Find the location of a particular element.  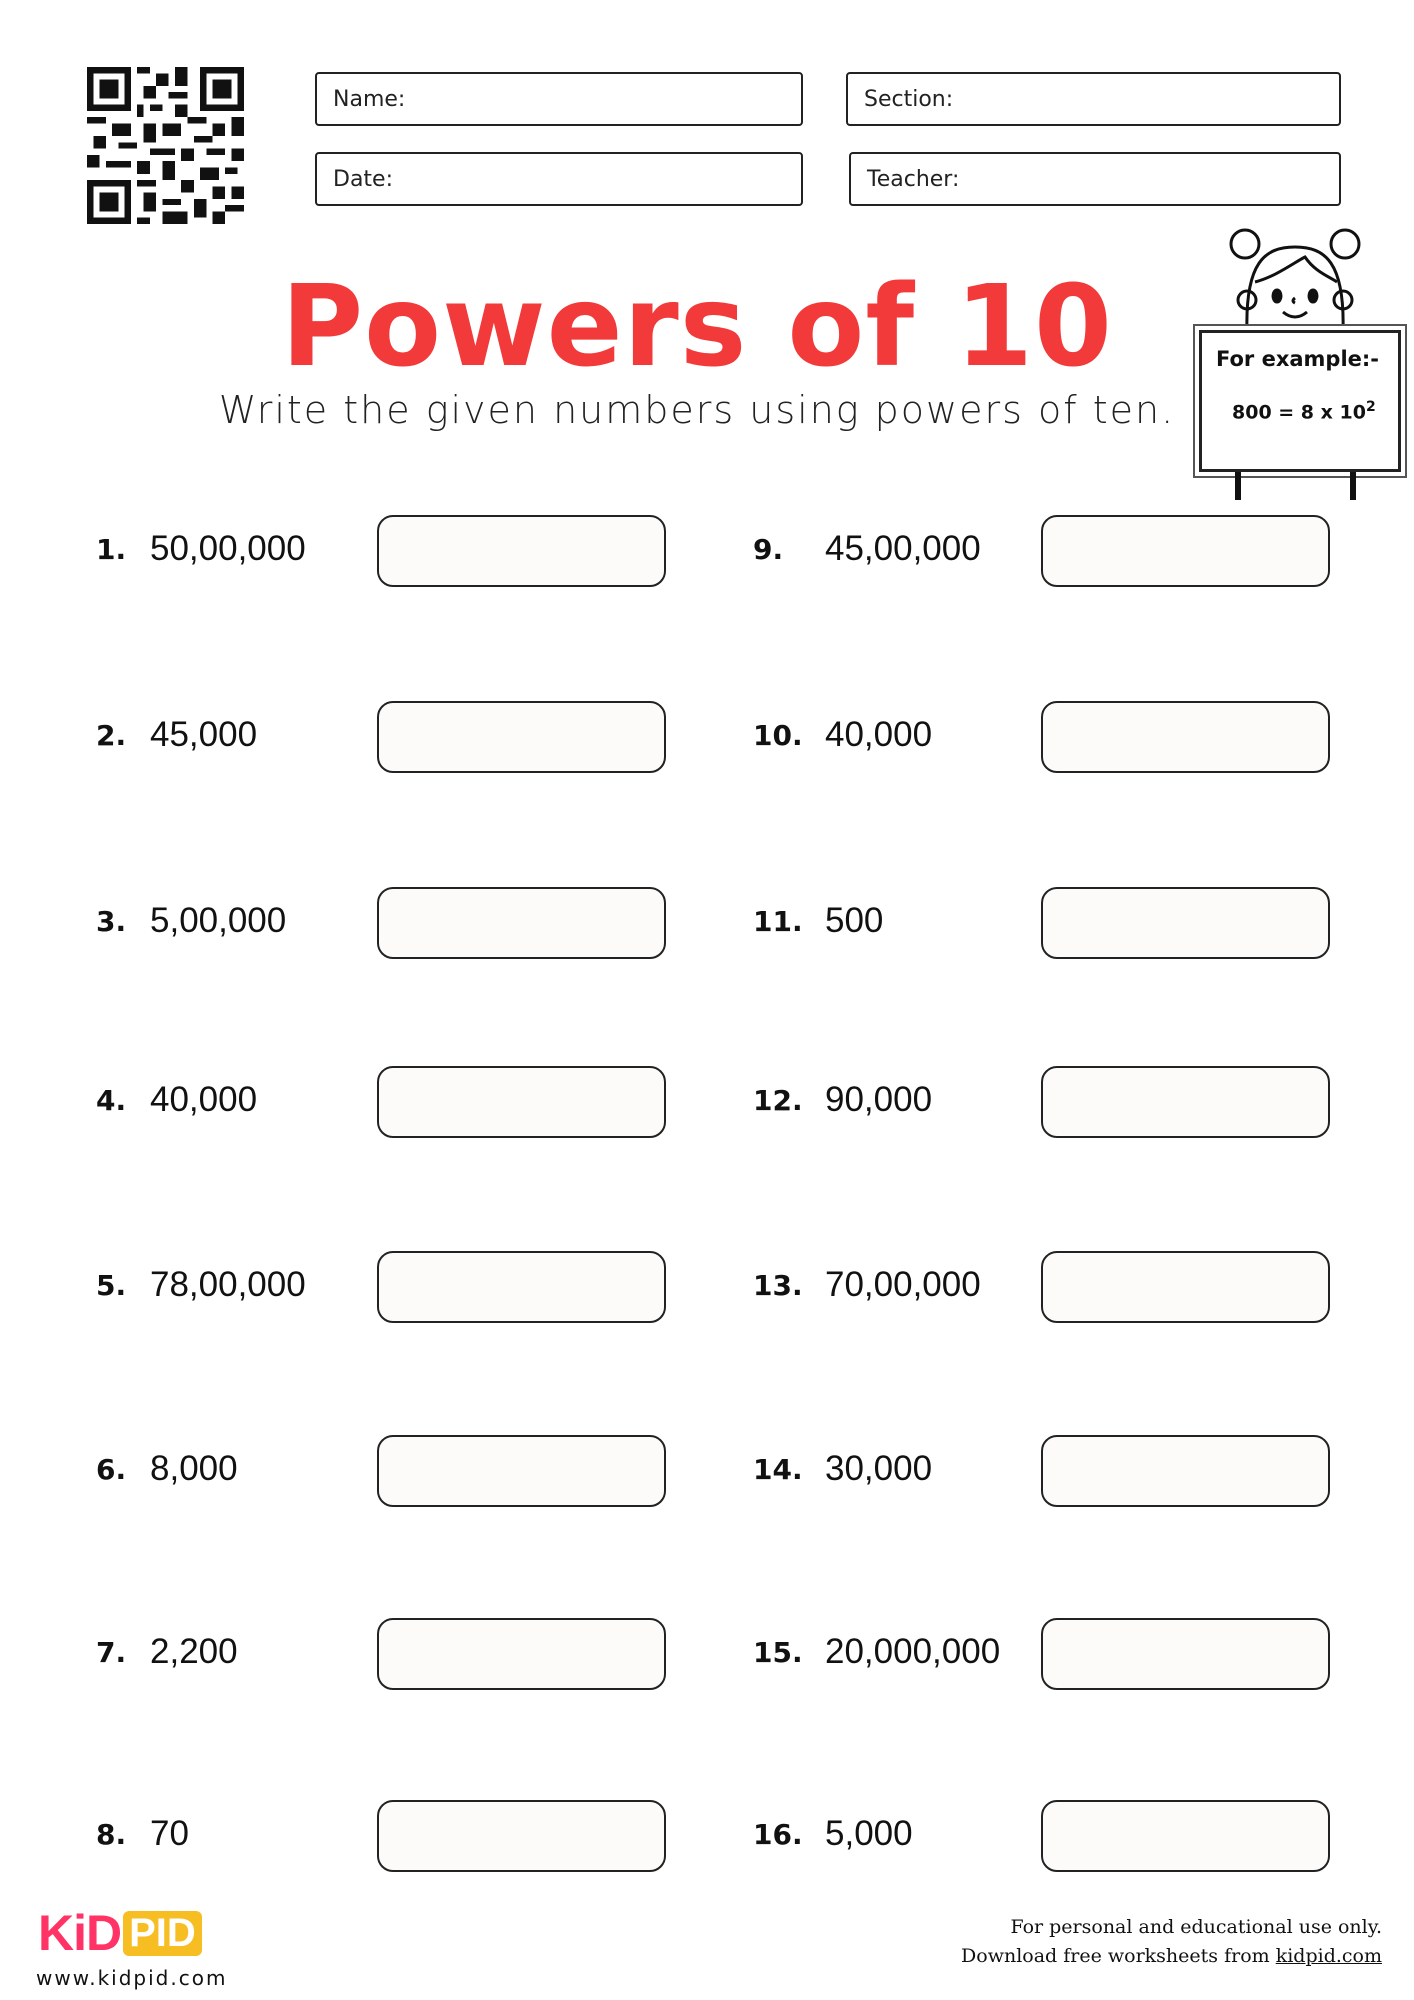

question-value: 70 is located at coordinates (169, 1833).